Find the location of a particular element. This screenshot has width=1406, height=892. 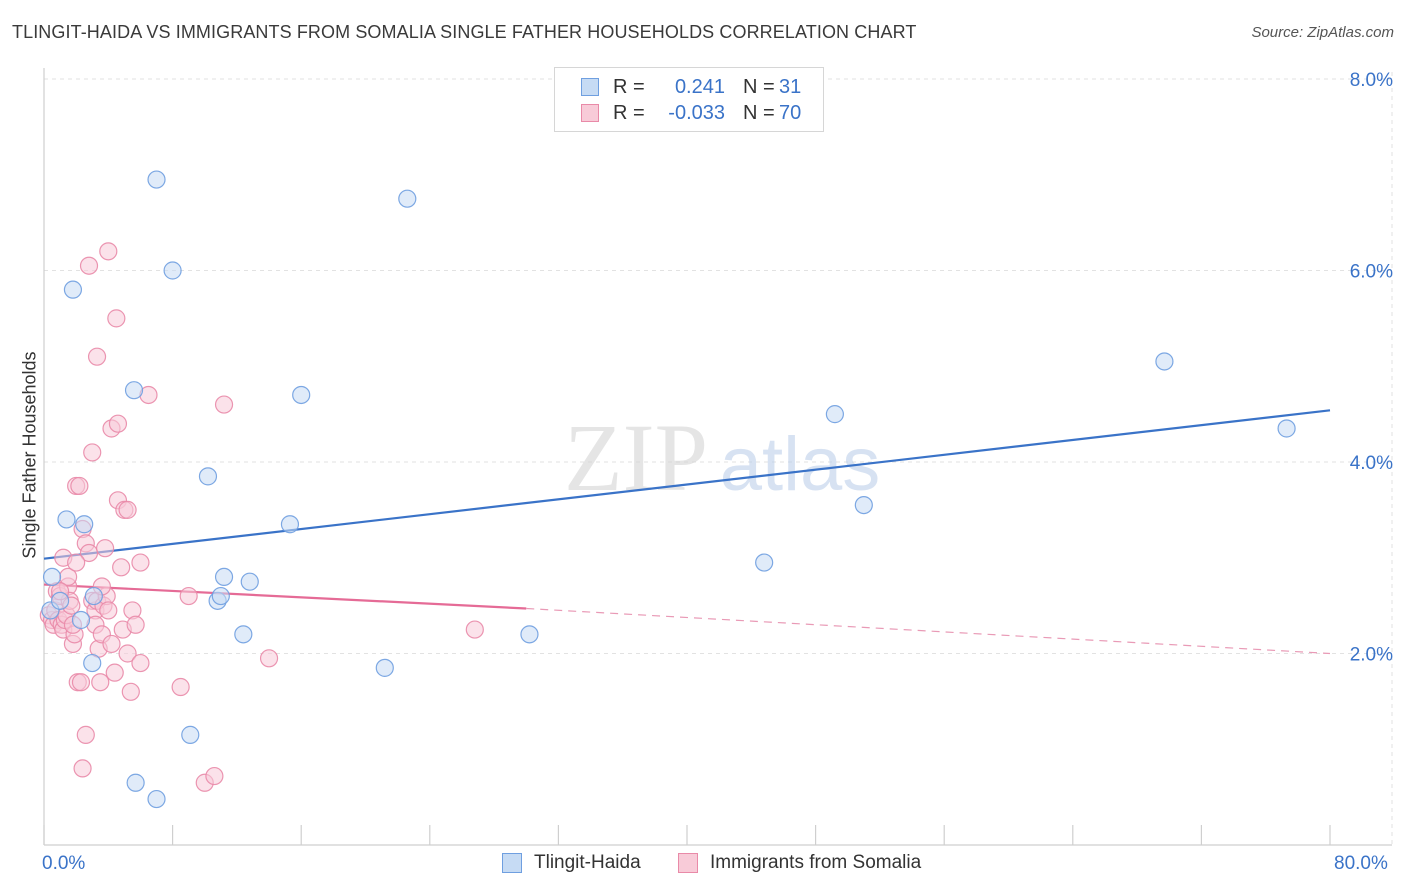

r-value: -0.033 is located at coordinates (696, 112).